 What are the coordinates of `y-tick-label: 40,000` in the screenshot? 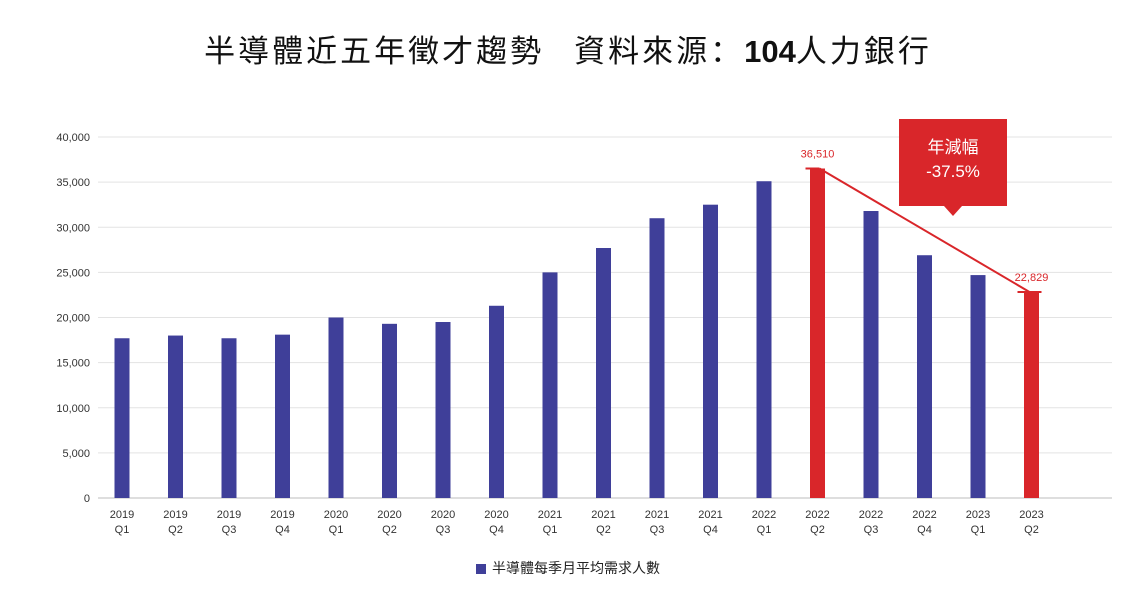 It's located at (73, 138).